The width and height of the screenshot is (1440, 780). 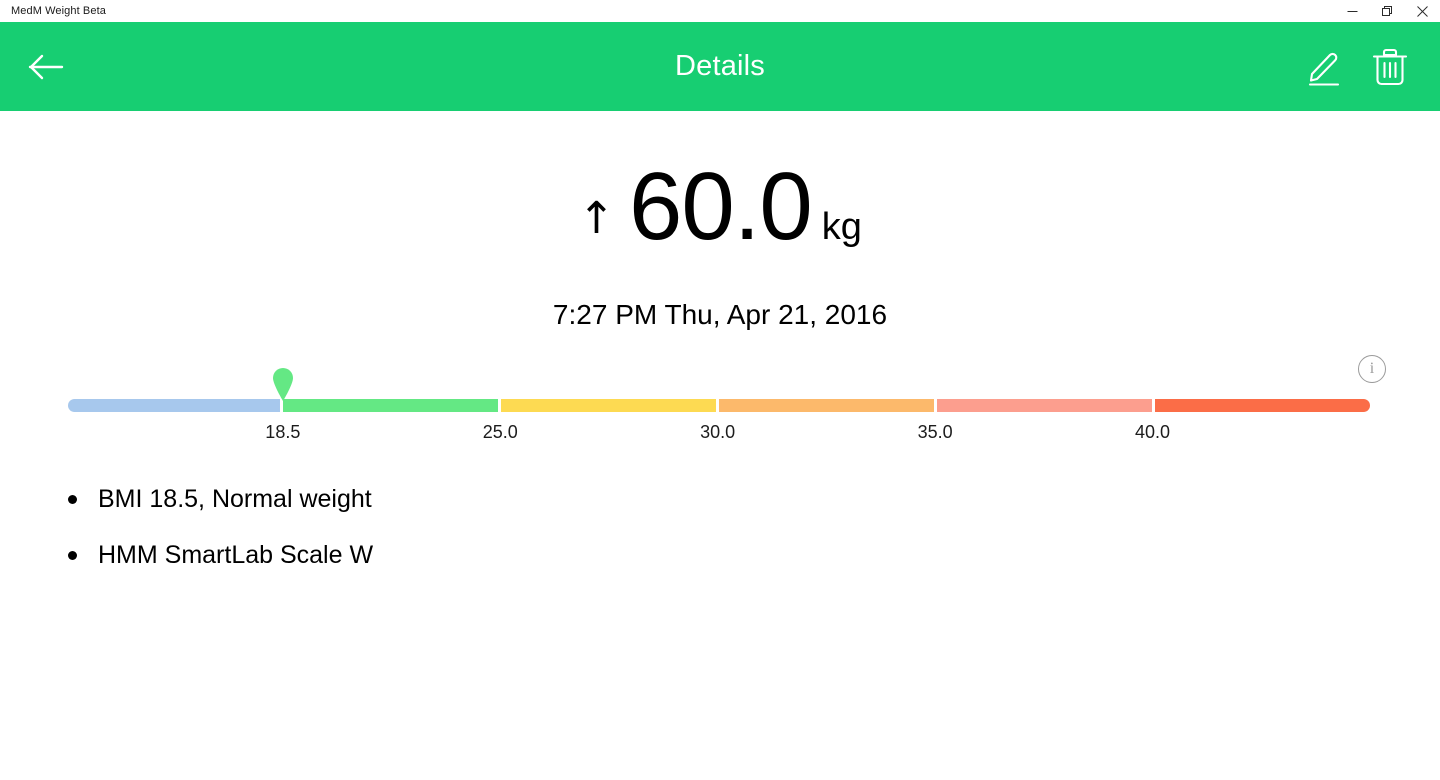 I want to click on list-item: HMM SmartLab Scale W, so click(x=754, y=555).